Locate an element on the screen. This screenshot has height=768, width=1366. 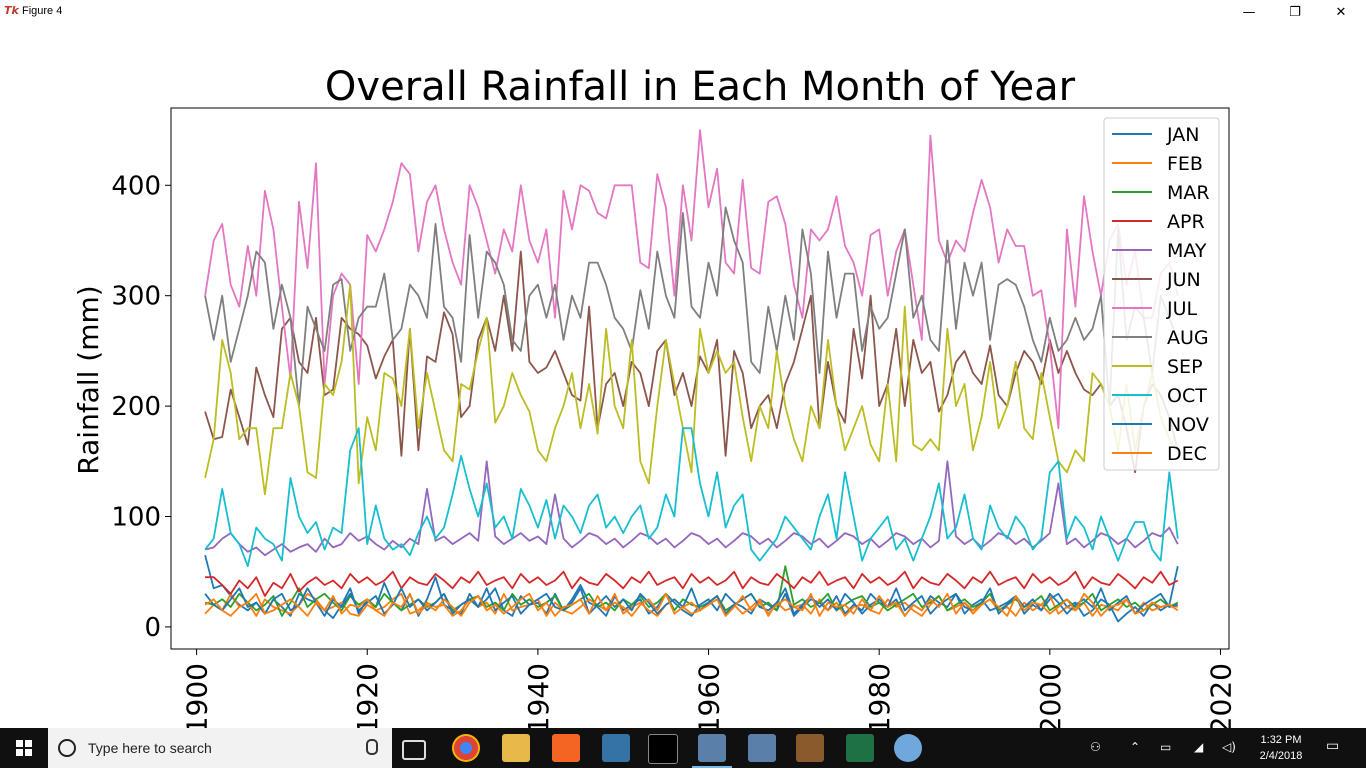
legend-label: NOV is located at coordinates (1188, 425).